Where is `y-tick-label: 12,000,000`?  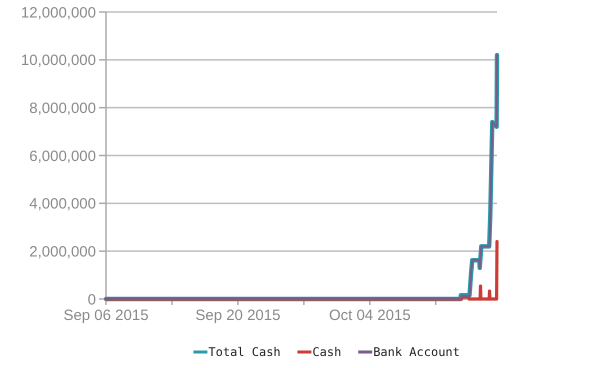
y-tick-label: 12,000,000 is located at coordinates (58, 13).